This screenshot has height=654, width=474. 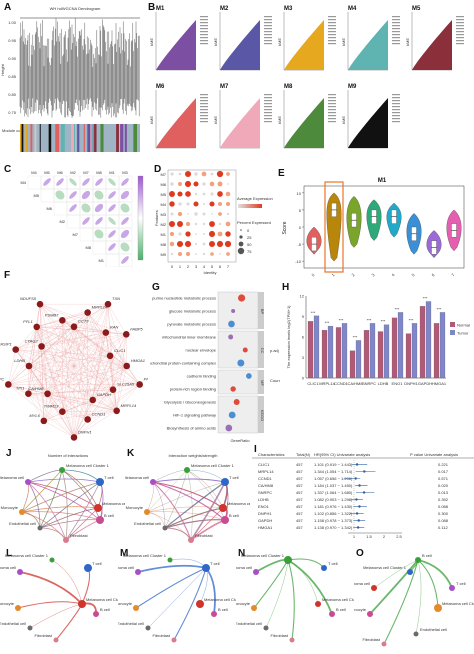 I want to click on ppi-gene-label: MRPL14, so click(x=129, y=405).